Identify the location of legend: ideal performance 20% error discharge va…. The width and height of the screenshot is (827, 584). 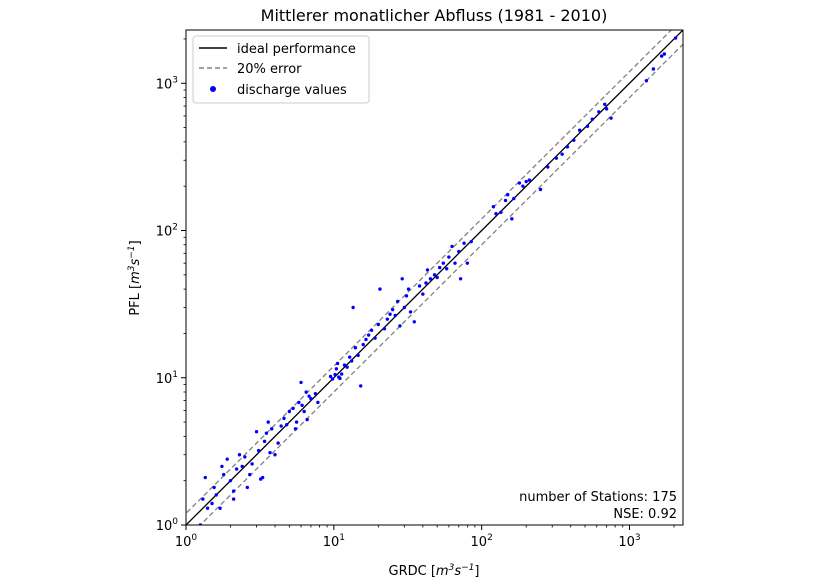
(281, 69).